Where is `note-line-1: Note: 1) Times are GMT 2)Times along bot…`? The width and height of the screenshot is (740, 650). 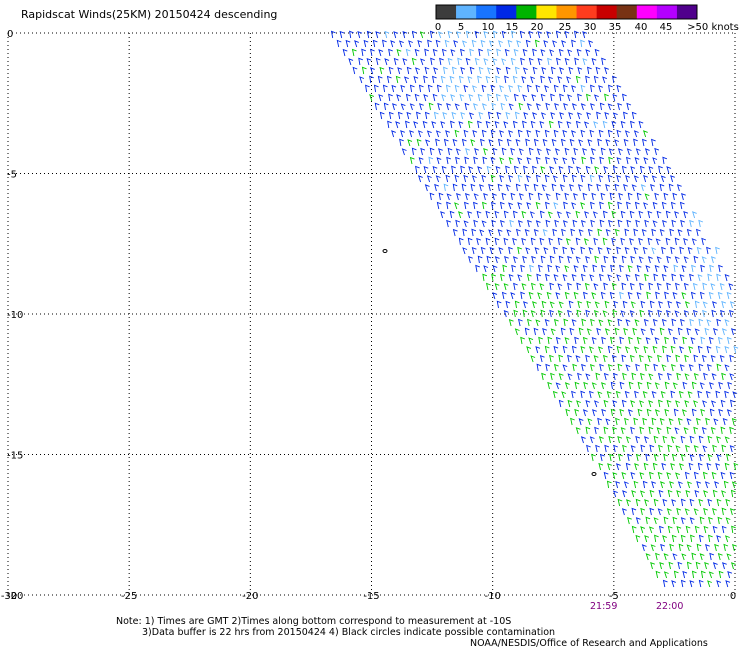
note-line-1: Note: 1) Times are GMT 2)Times along bot… is located at coordinates (314, 621).